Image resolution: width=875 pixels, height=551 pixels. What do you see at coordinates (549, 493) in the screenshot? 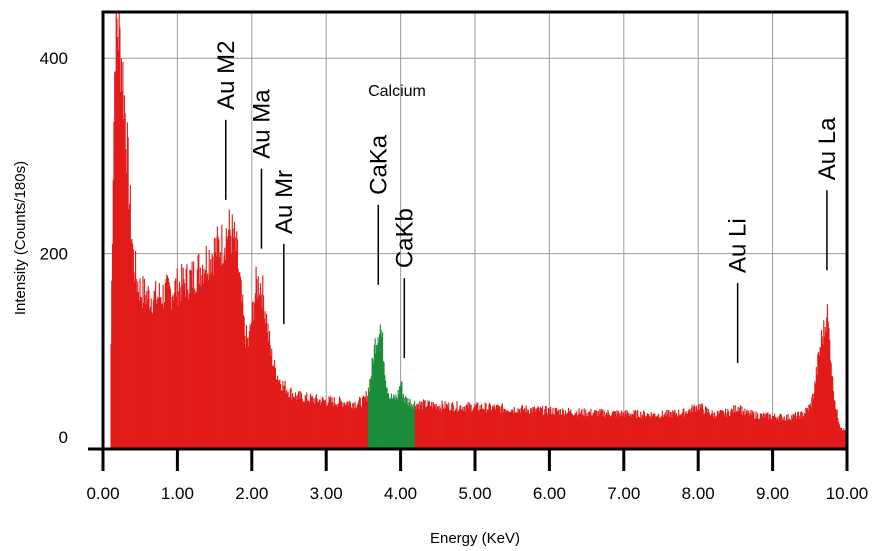
I see `x-tick-label: 6.00` at bounding box center [549, 493].